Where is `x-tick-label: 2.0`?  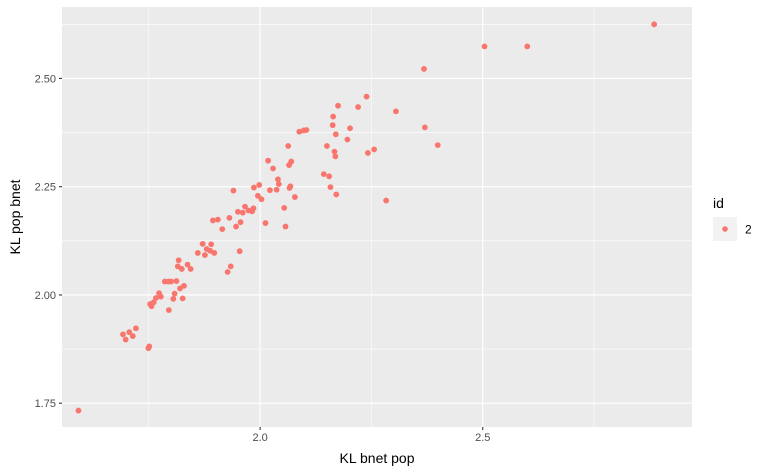 x-tick-label: 2.0 is located at coordinates (259, 438).